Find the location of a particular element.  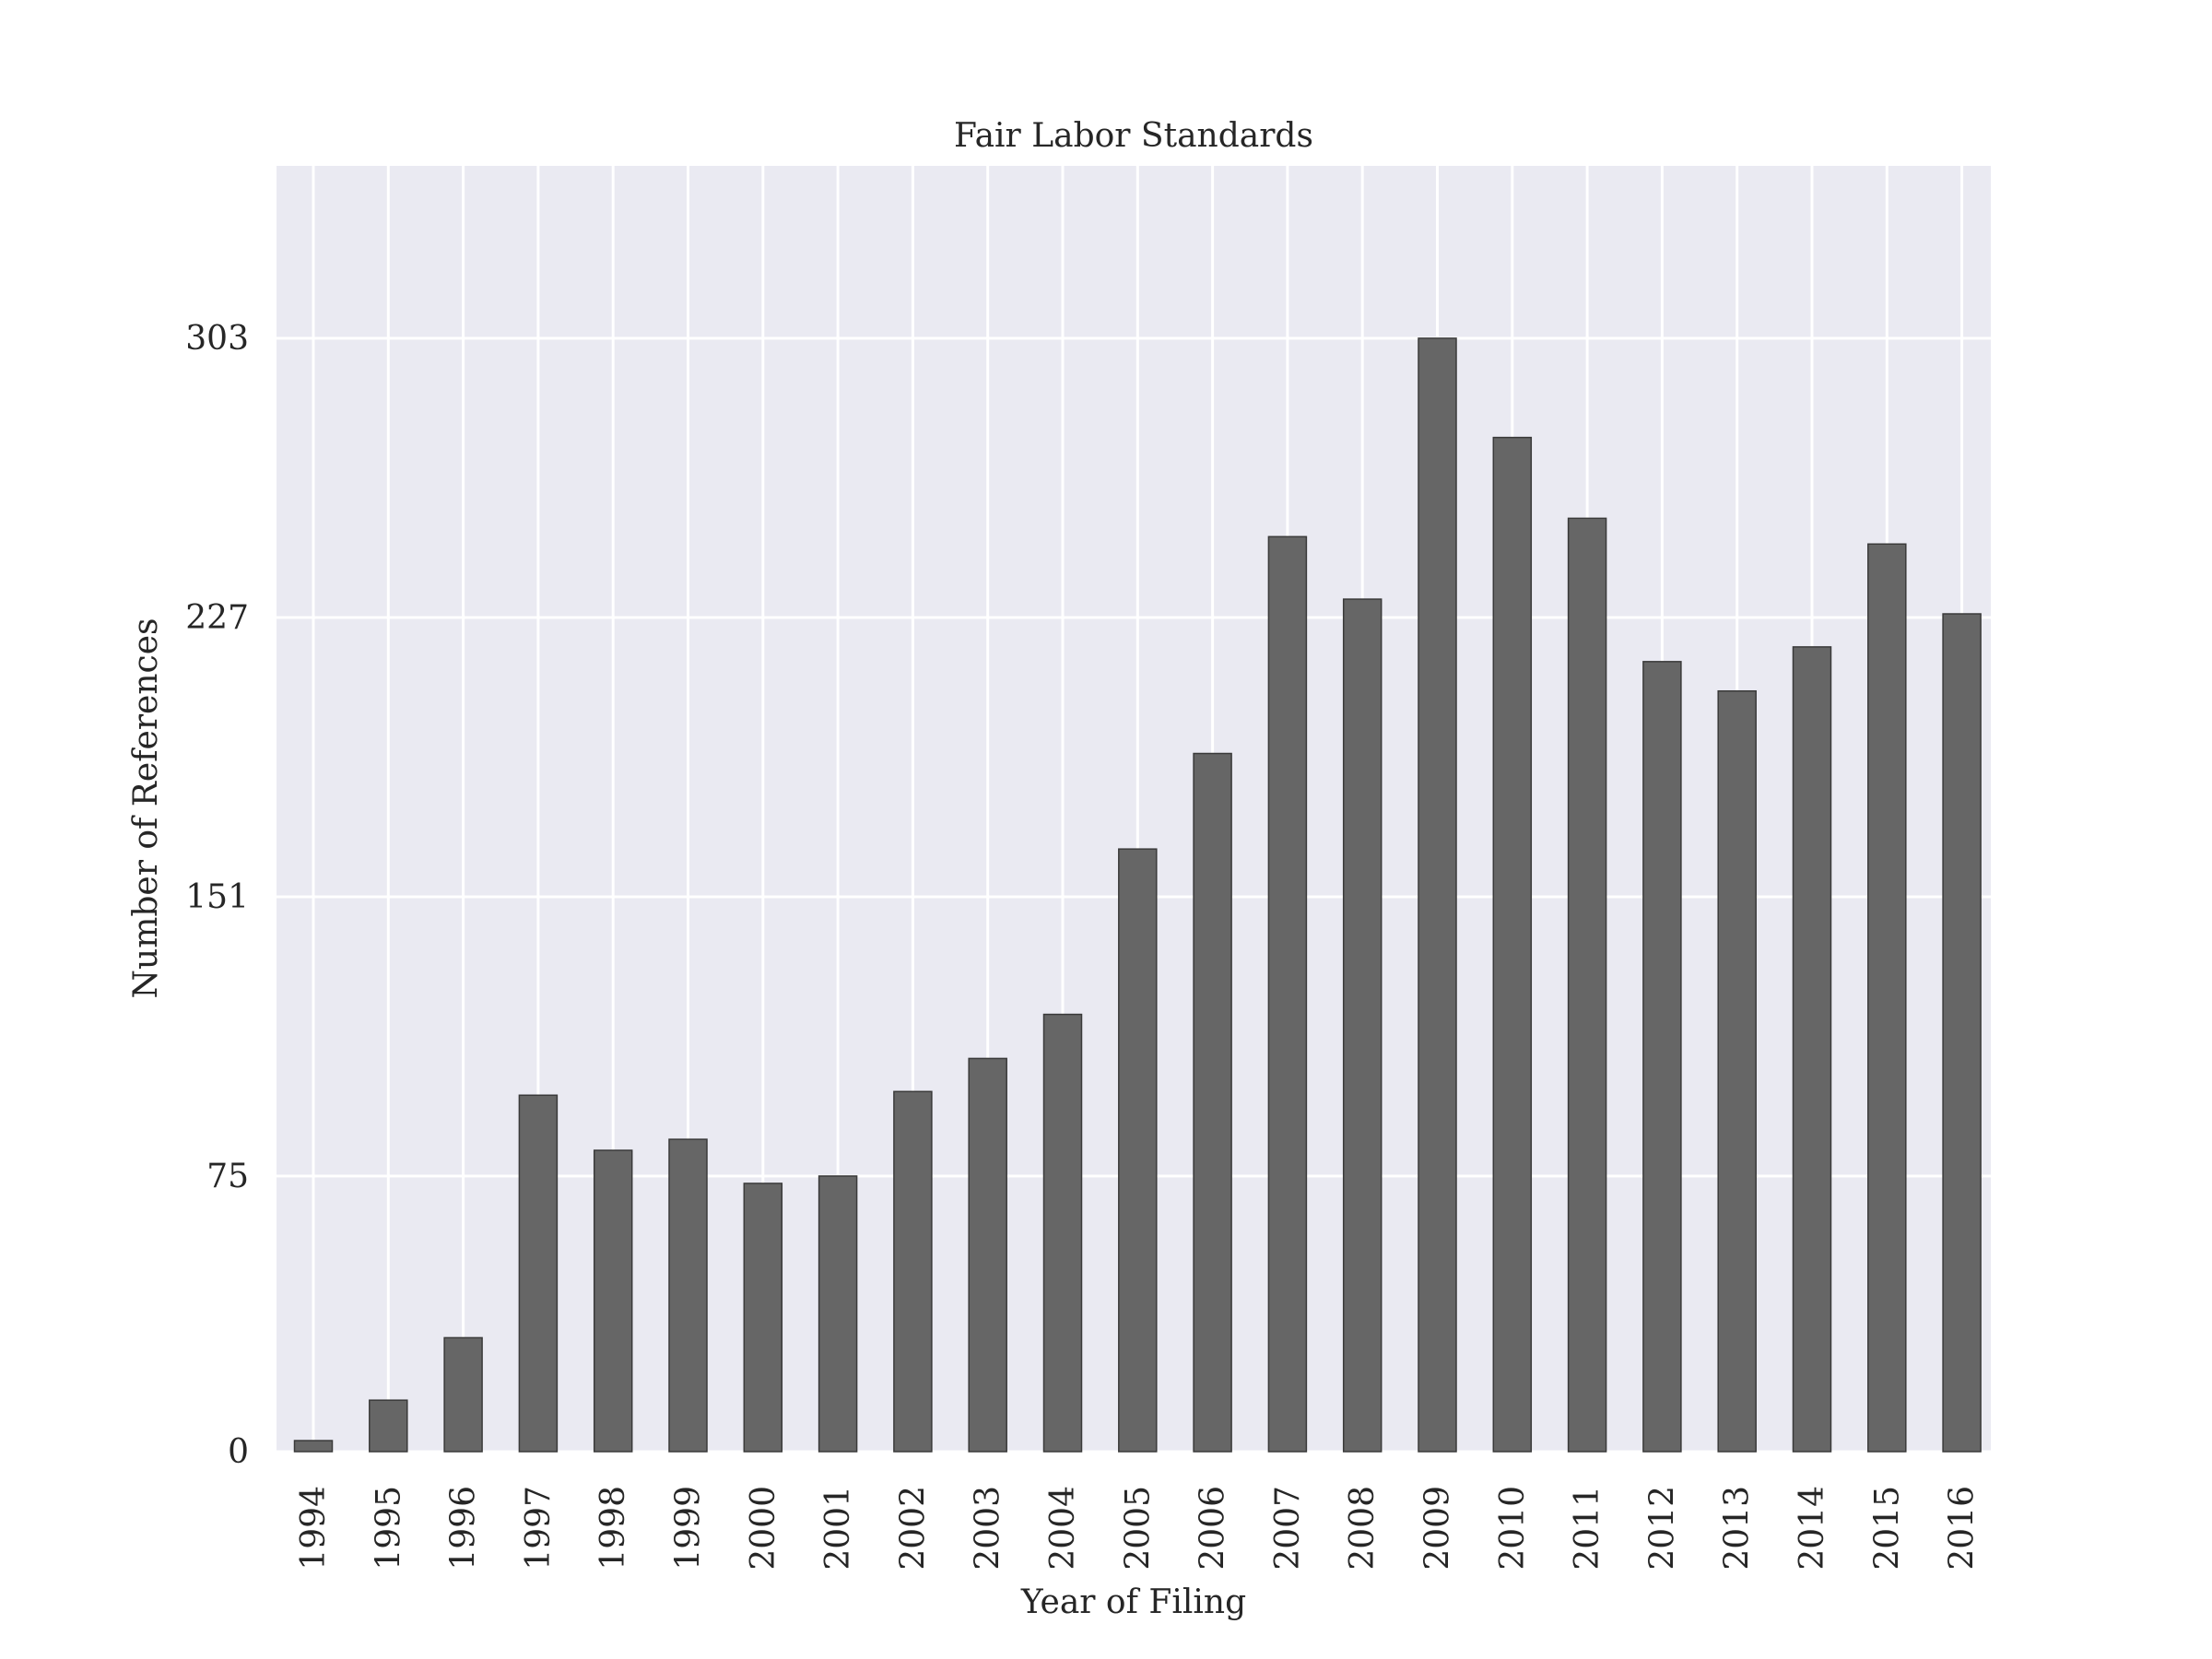

y-tick-label: 151 is located at coordinates (217, 897).